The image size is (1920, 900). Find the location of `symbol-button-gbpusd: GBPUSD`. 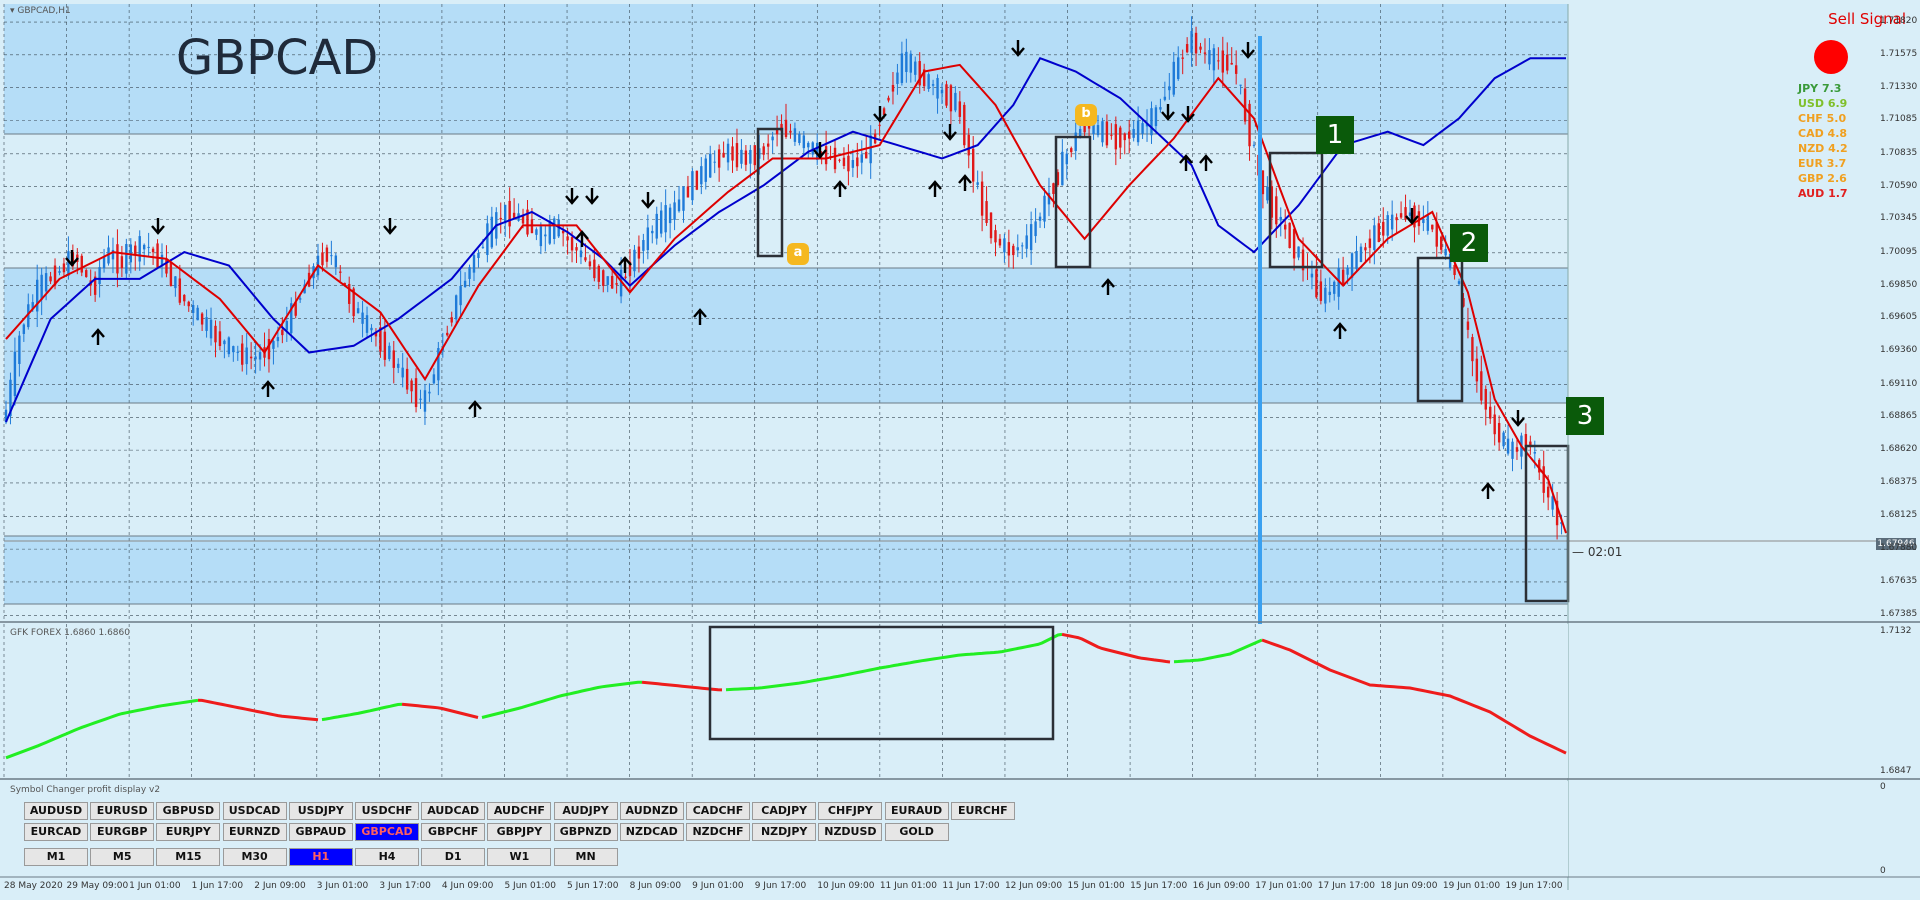

symbol-button-gbpusd: GBPUSD is located at coordinates (188, 811).